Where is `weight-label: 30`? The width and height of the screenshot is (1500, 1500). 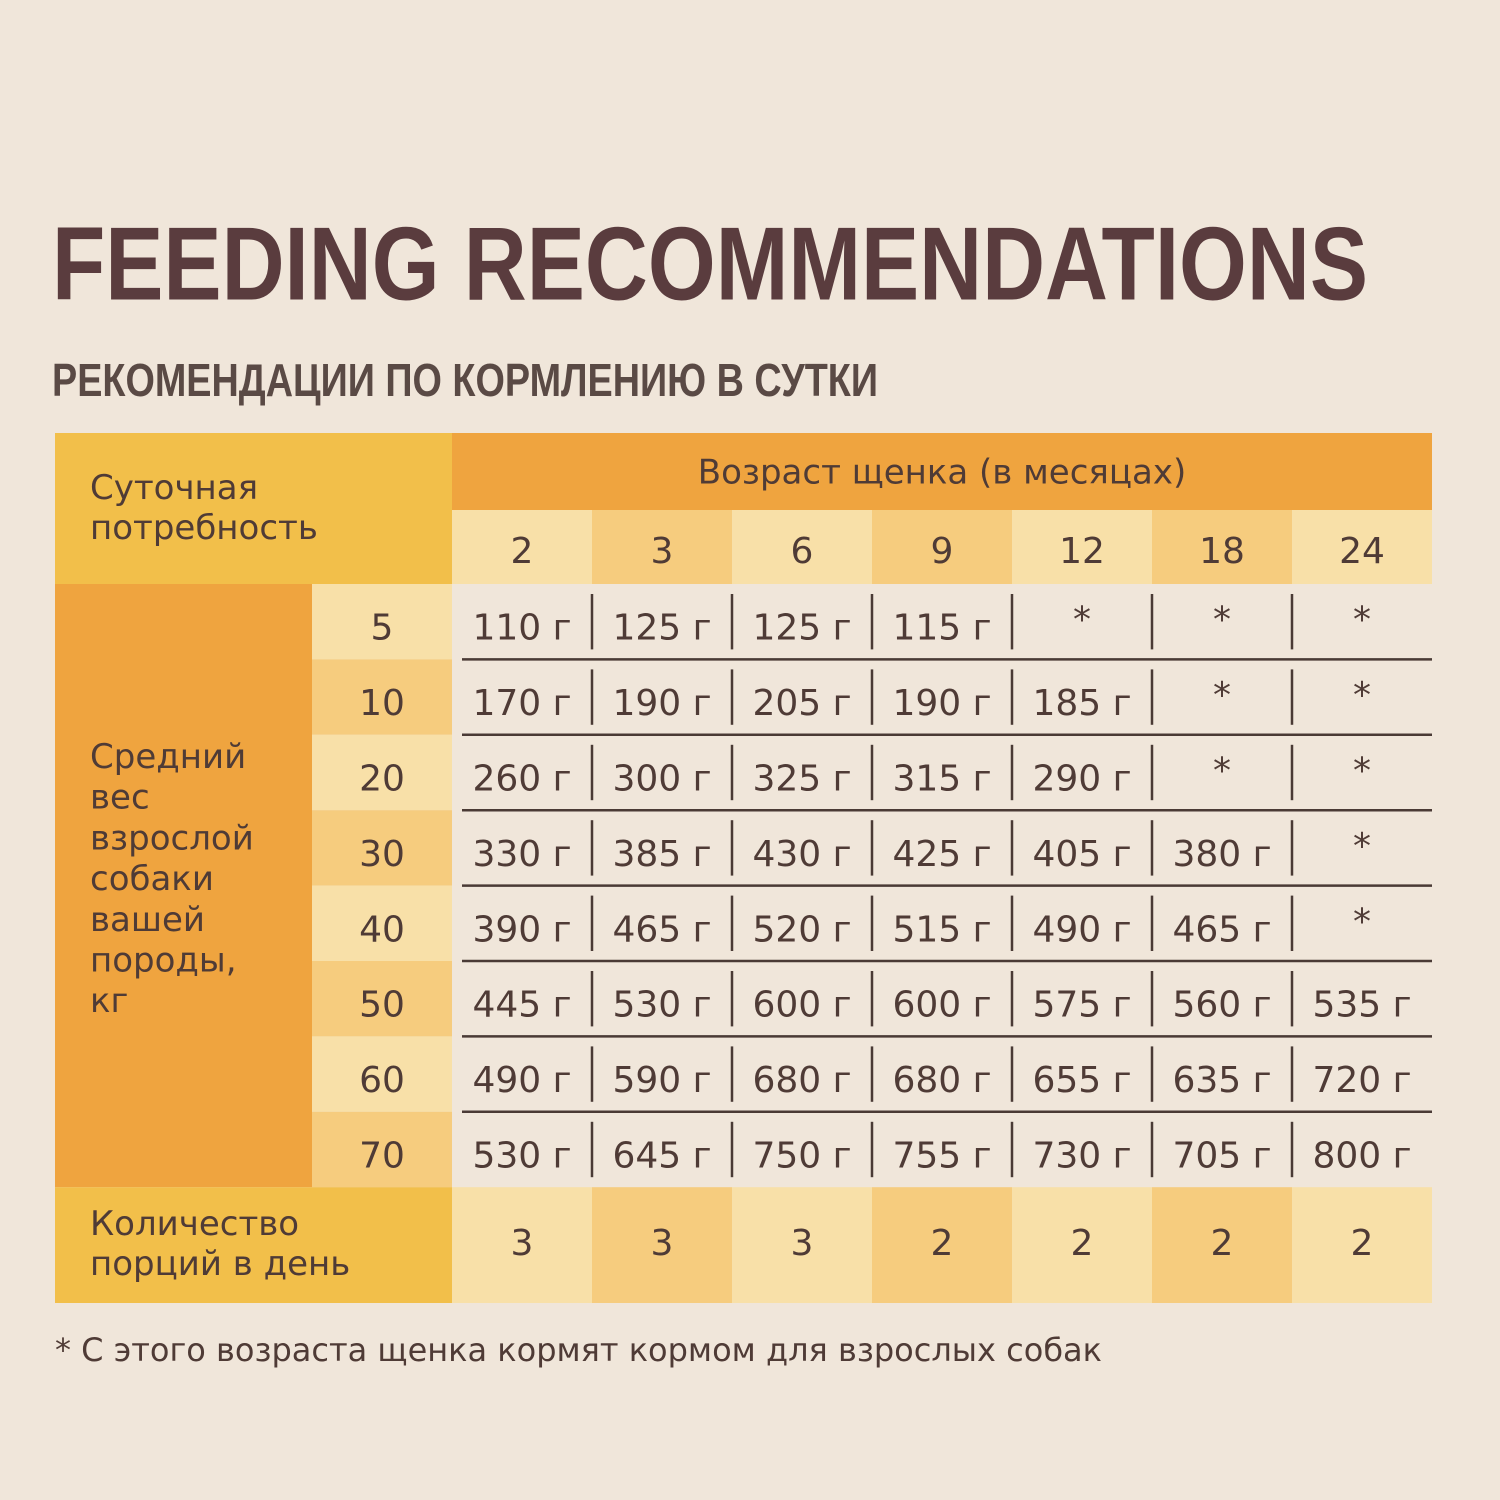
weight-label: 30 is located at coordinates (382, 854).